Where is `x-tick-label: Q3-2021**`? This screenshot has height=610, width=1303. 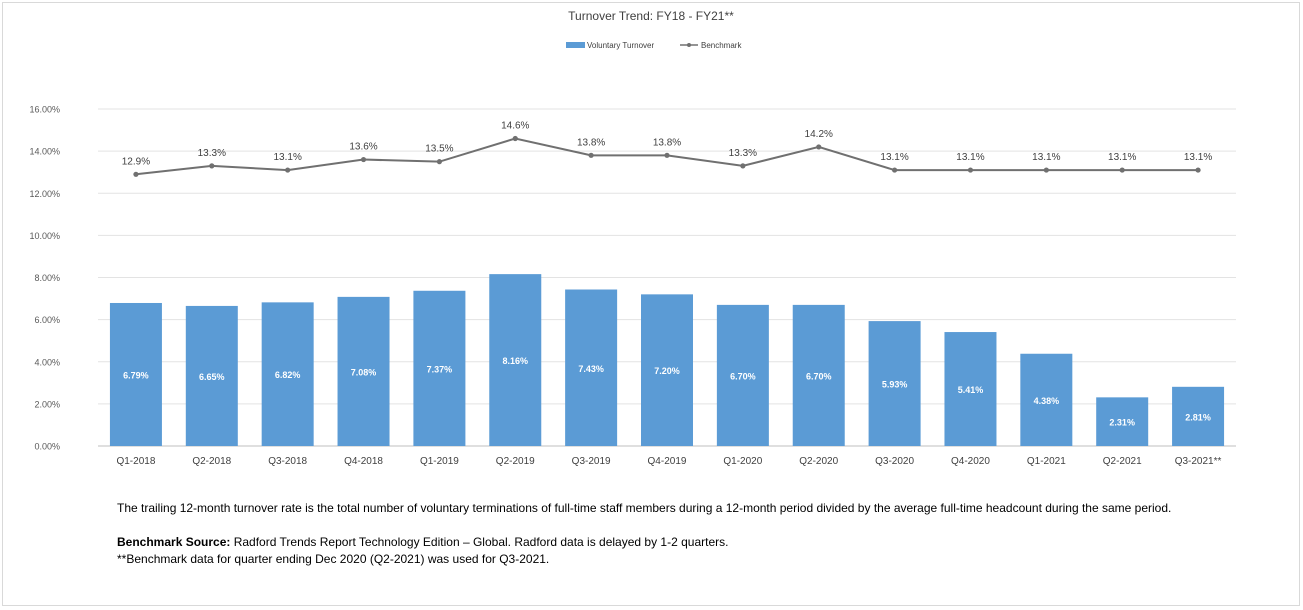
x-tick-label: Q3-2021** is located at coordinates (1198, 461).